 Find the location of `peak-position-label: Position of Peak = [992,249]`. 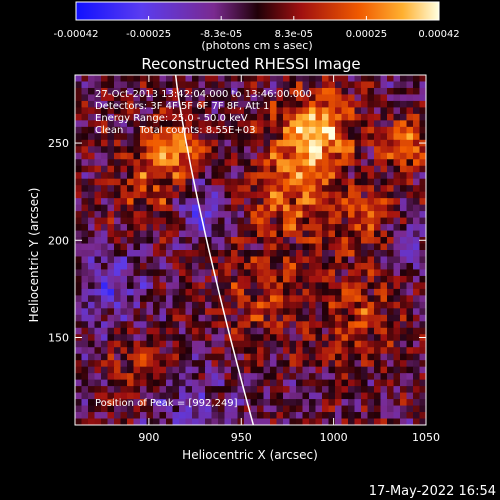

peak-position-label: Position of Peak = [992,249] is located at coordinates (166, 403).